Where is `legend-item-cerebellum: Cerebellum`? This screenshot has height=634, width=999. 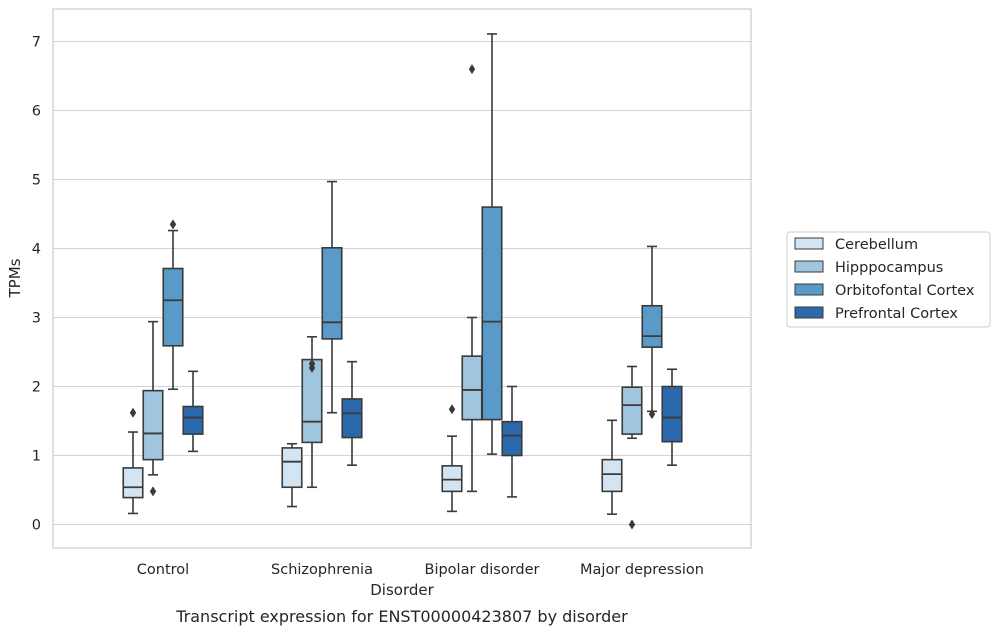 legend-item-cerebellum: Cerebellum is located at coordinates (856, 245).